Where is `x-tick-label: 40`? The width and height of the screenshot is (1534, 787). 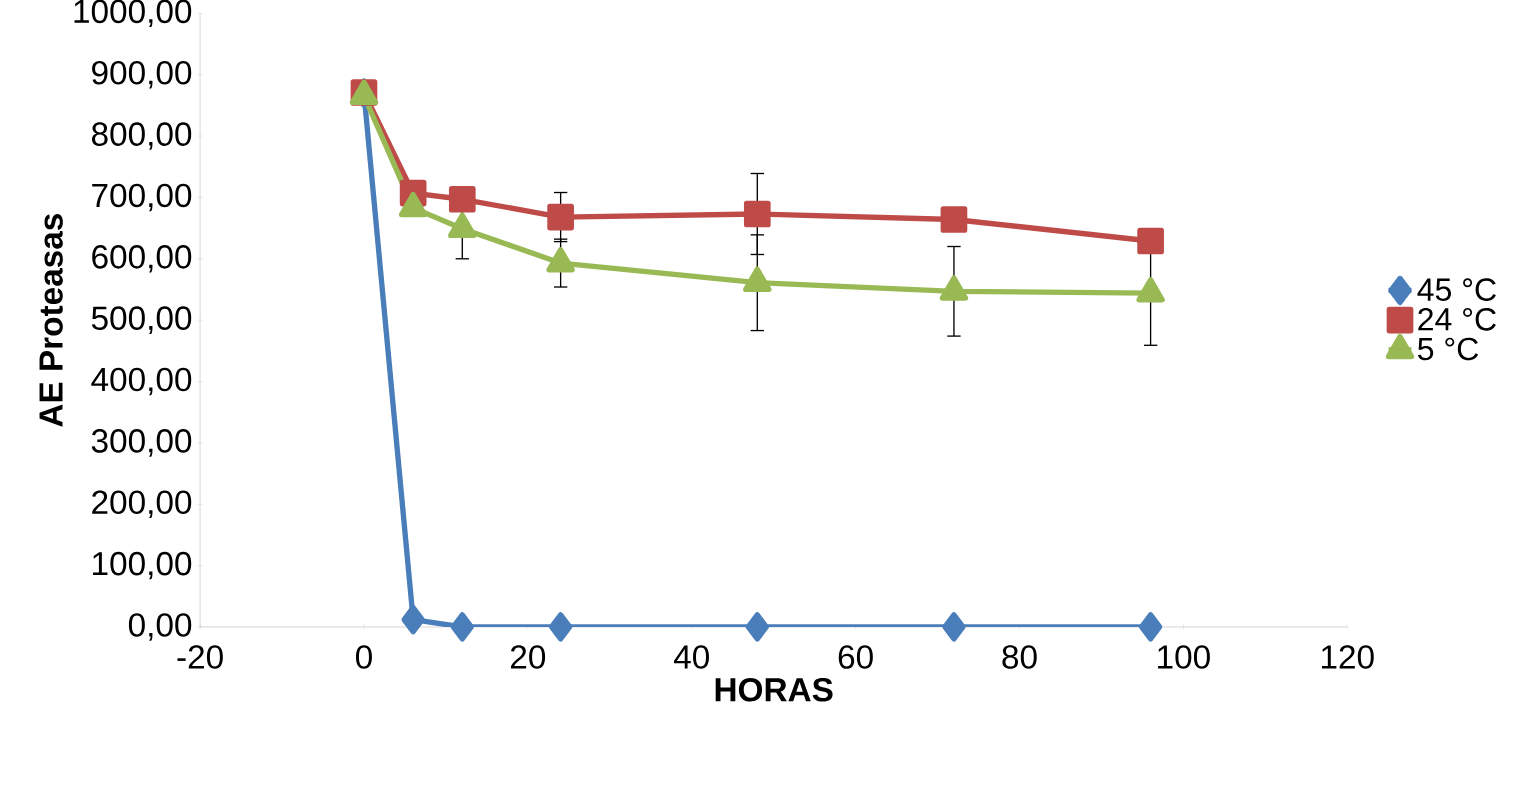 x-tick-label: 40 is located at coordinates (691, 657).